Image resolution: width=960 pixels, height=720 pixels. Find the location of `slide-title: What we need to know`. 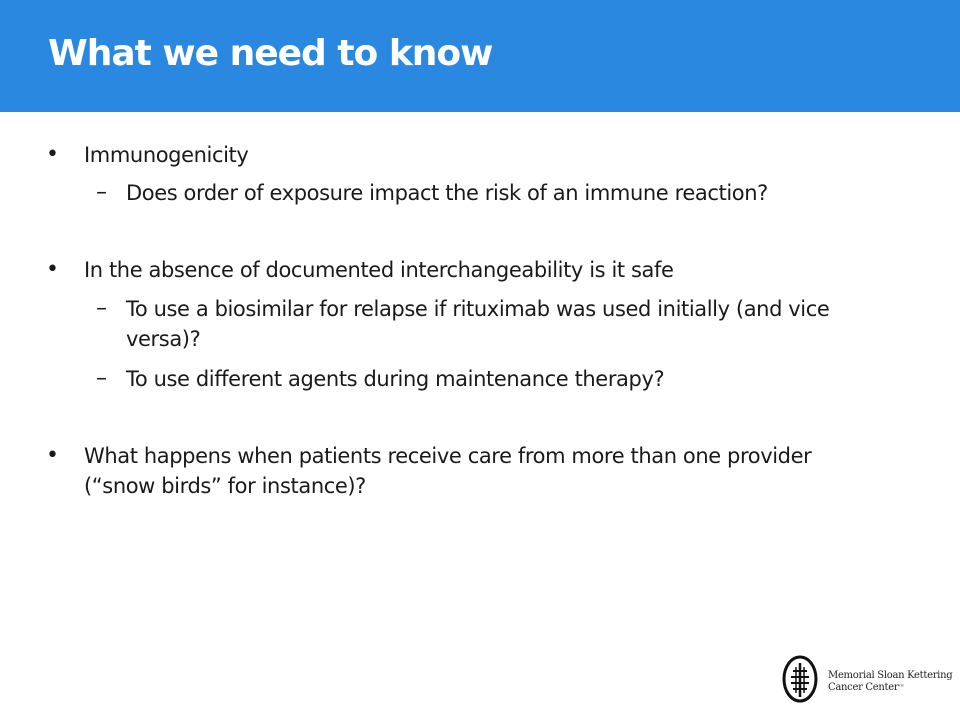

slide-title: What we need to know is located at coordinates (270, 53).